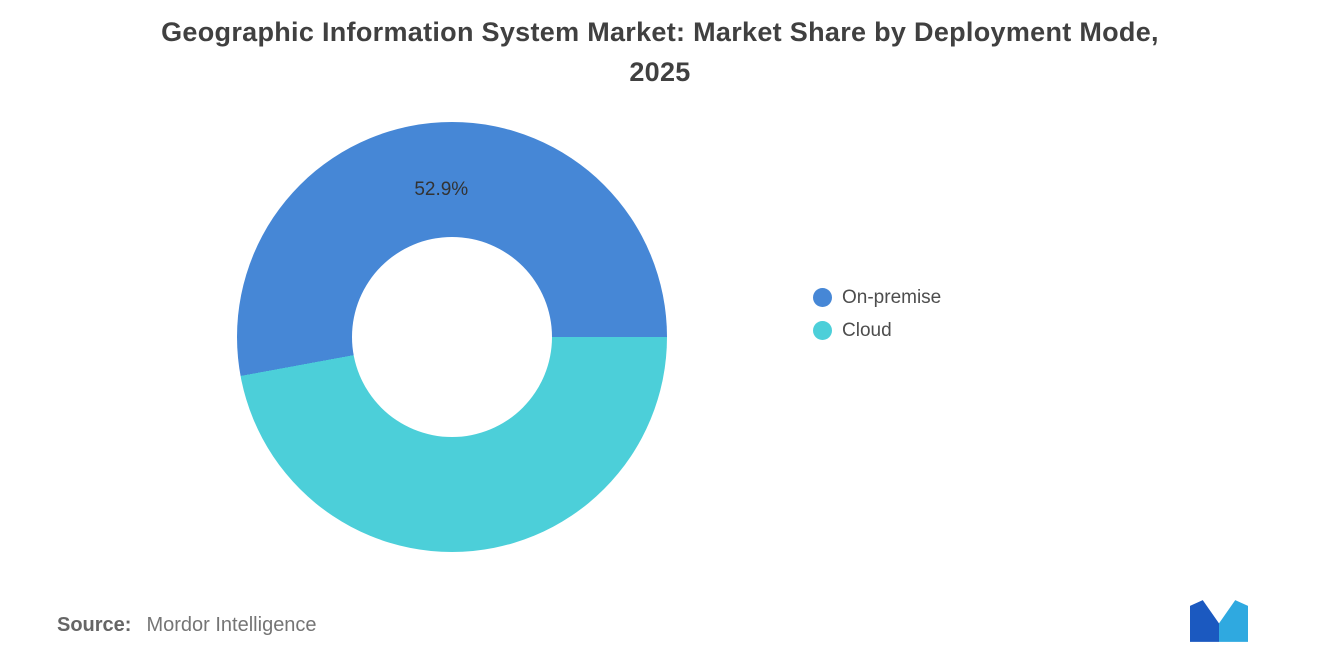 This screenshot has width=1320, height=665. Describe the element at coordinates (822, 330) in the screenshot. I see `legend-marker-cloud` at that location.